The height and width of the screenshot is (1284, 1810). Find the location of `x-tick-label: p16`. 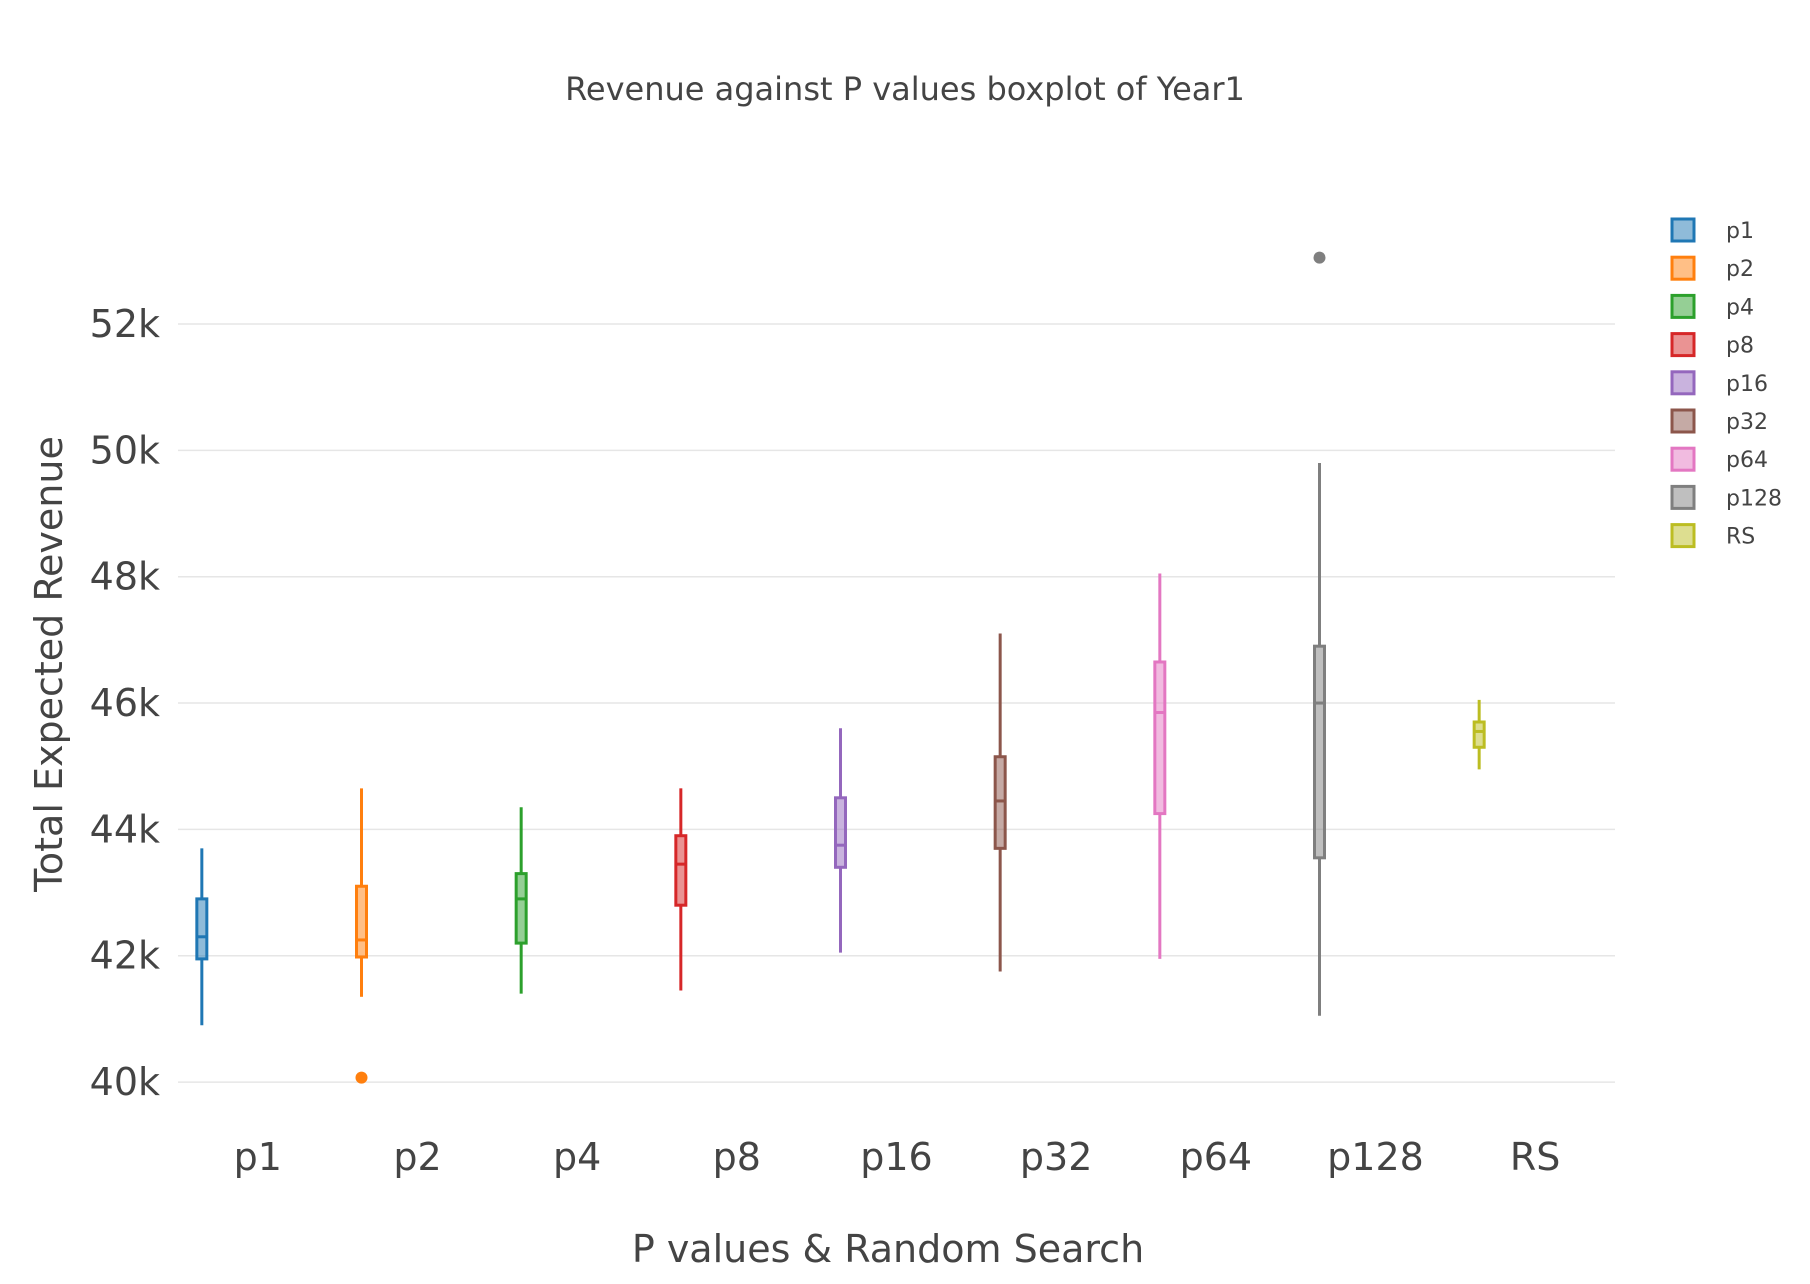

x-tick-label: p16 is located at coordinates (896, 1157).